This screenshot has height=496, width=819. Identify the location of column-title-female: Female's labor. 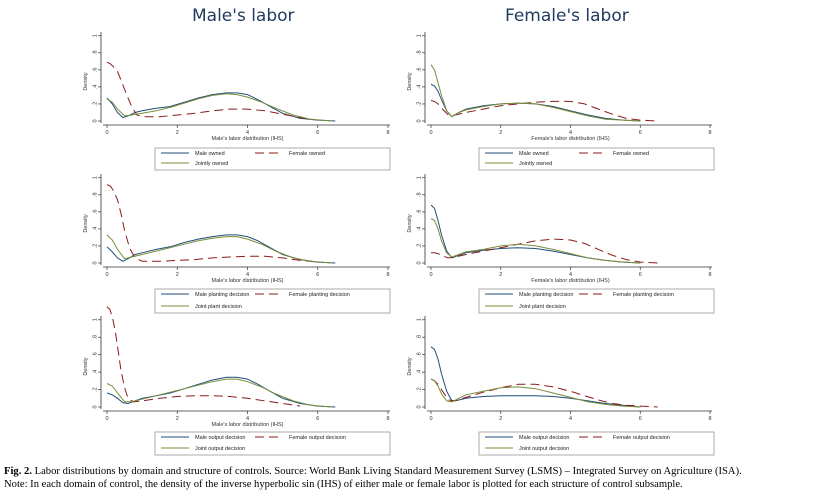
(567, 16).